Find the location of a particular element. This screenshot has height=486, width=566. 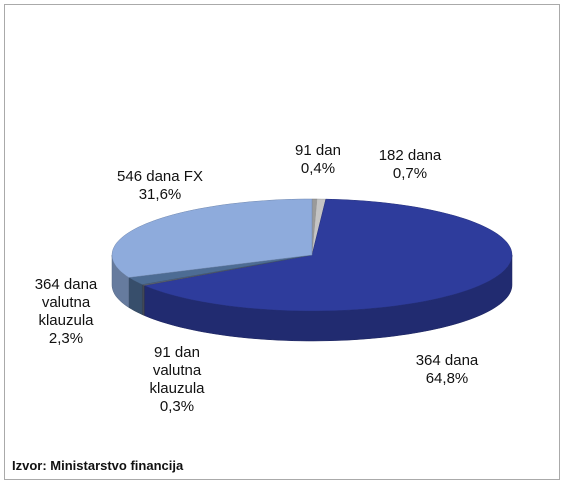

value-label: 2,3% is located at coordinates (66, 338).